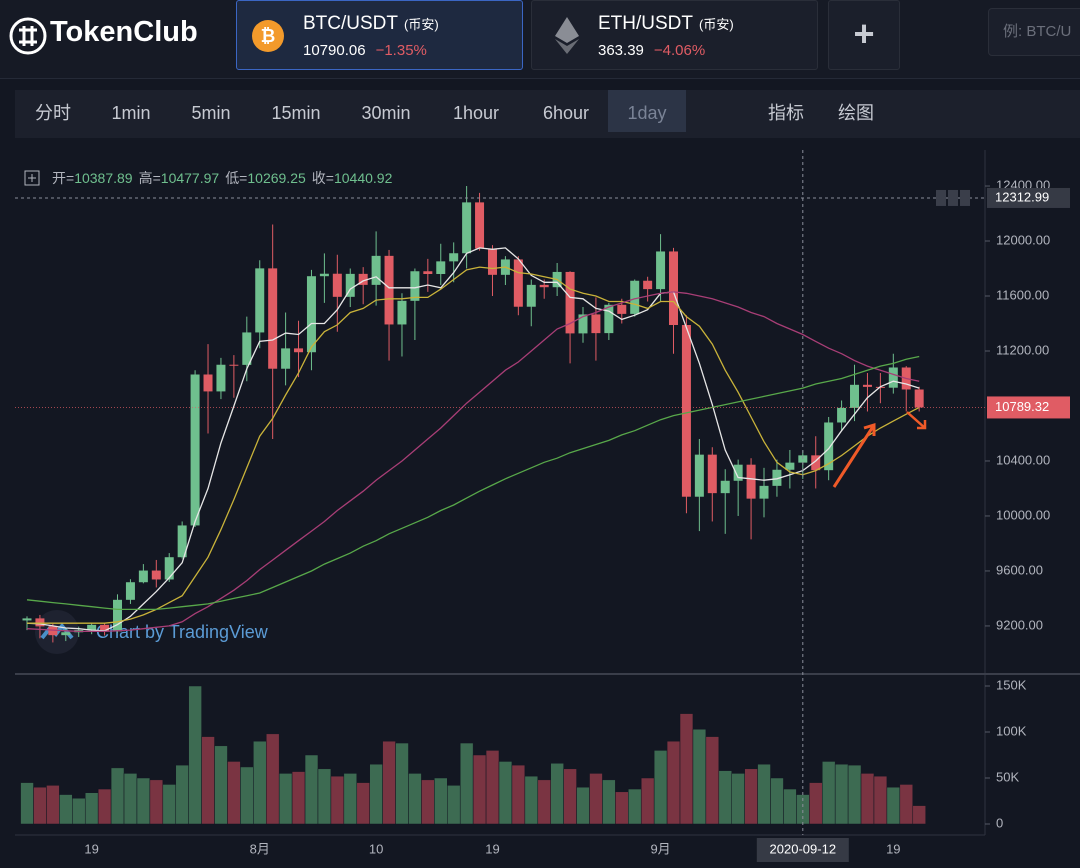  What do you see at coordinates (28, 36) in the screenshot?
I see `logo-icon` at bounding box center [28, 36].